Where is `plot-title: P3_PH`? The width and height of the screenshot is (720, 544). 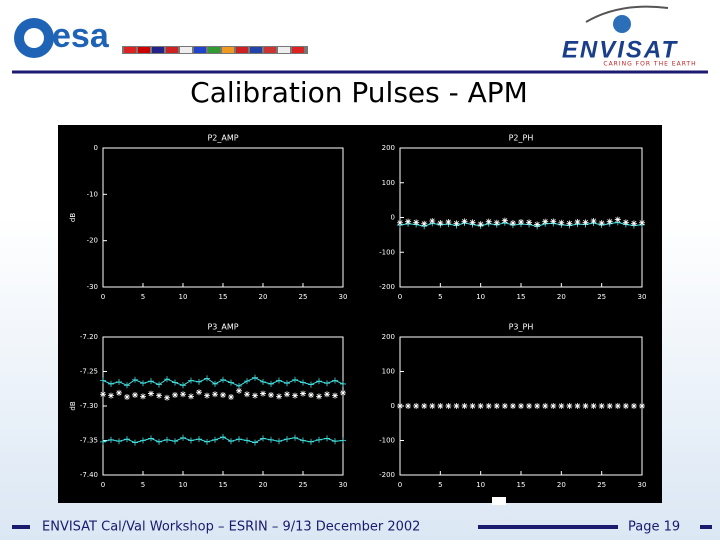
plot-title: P3_PH is located at coordinates (521, 327).